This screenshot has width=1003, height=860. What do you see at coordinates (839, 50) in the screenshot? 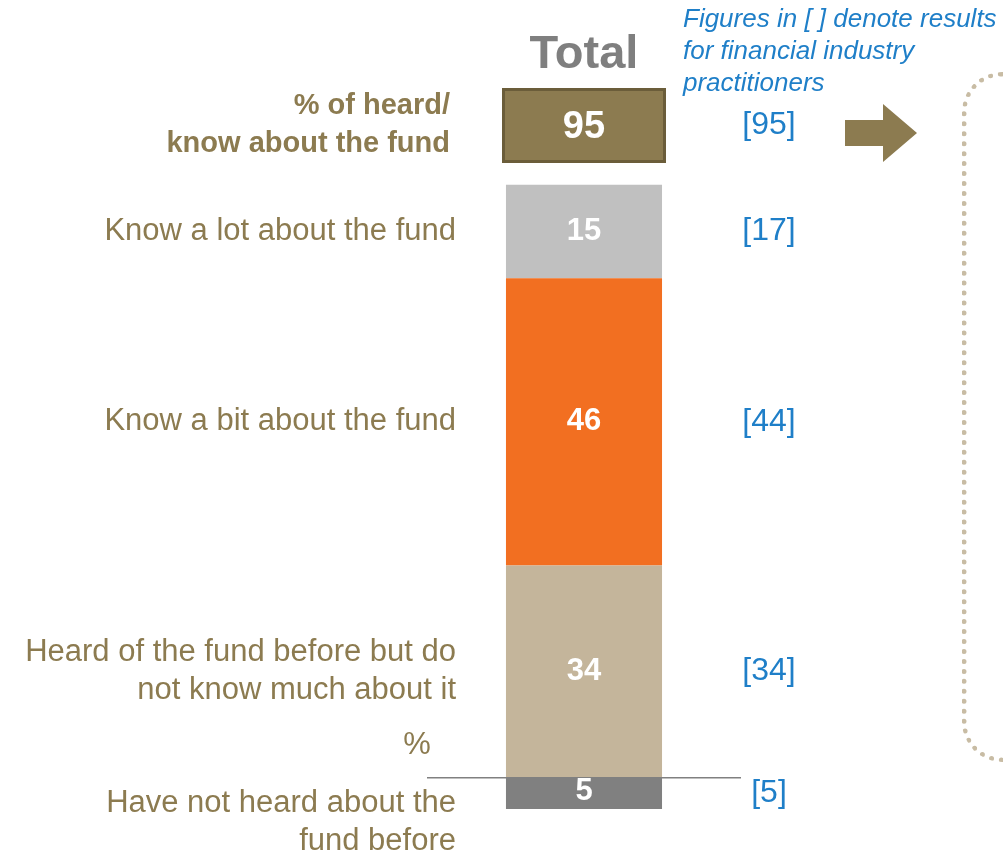
I see `annotation: Figures in [ ] denote results for financial industry practitioners` at bounding box center [839, 50].